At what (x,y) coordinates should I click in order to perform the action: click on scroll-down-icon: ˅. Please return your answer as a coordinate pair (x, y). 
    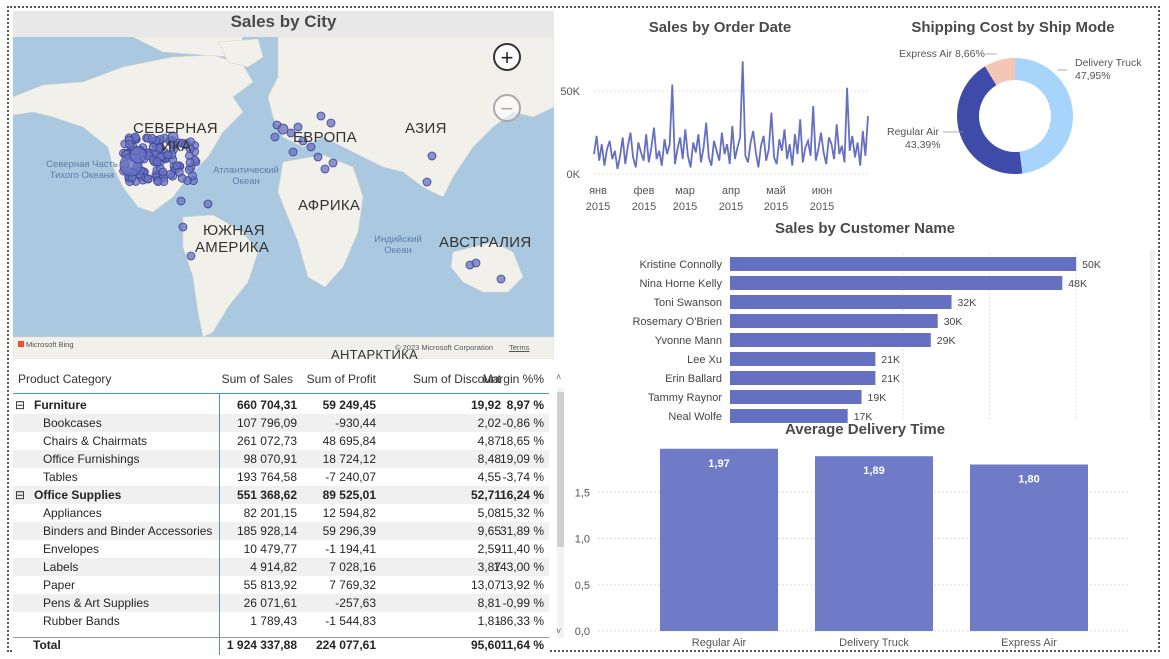
    Looking at the image, I should click on (559, 631).